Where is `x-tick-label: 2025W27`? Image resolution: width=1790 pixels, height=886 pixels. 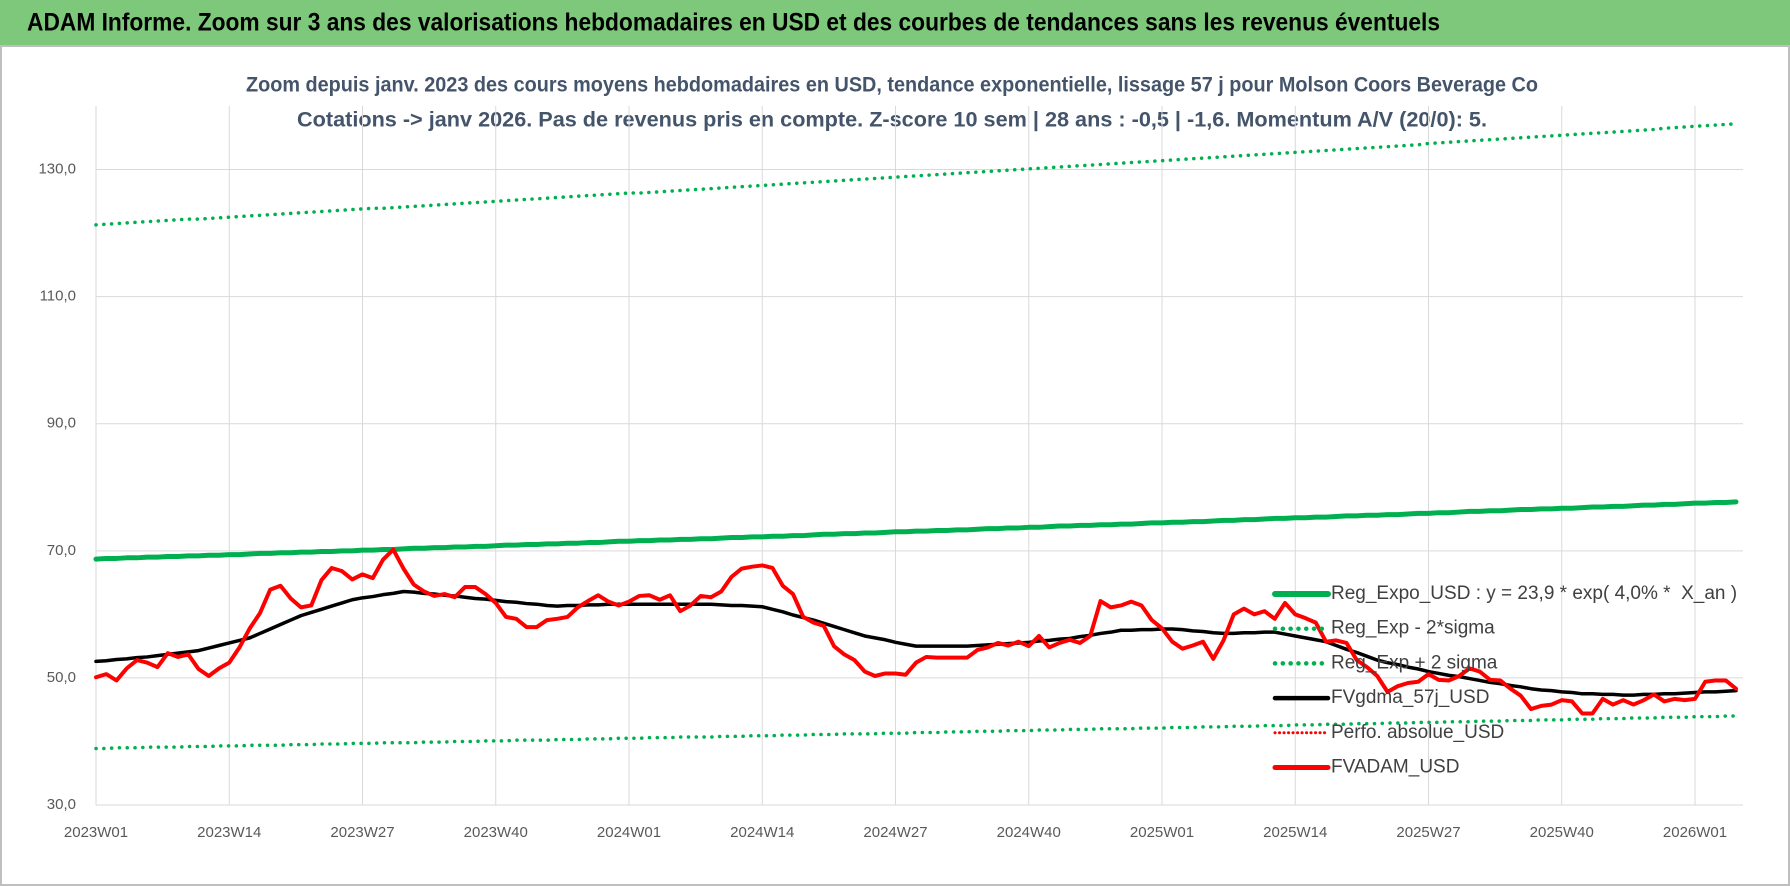 x-tick-label: 2025W27 is located at coordinates (1428, 832).